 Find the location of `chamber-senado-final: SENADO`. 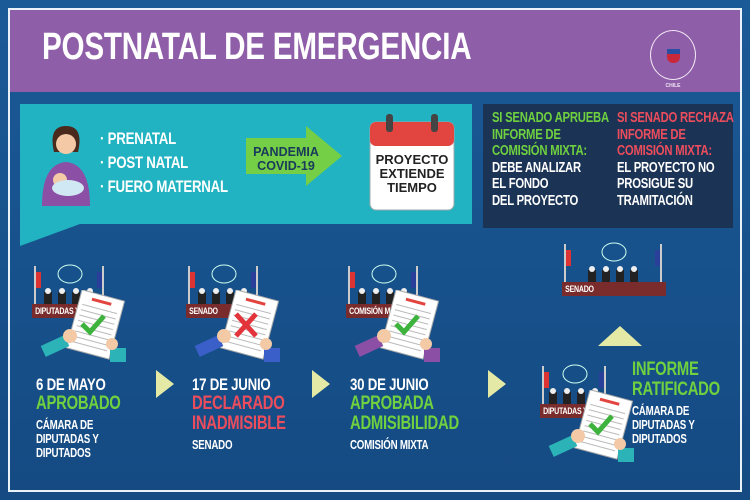

chamber-senado-final: SENADO is located at coordinates (614, 270).